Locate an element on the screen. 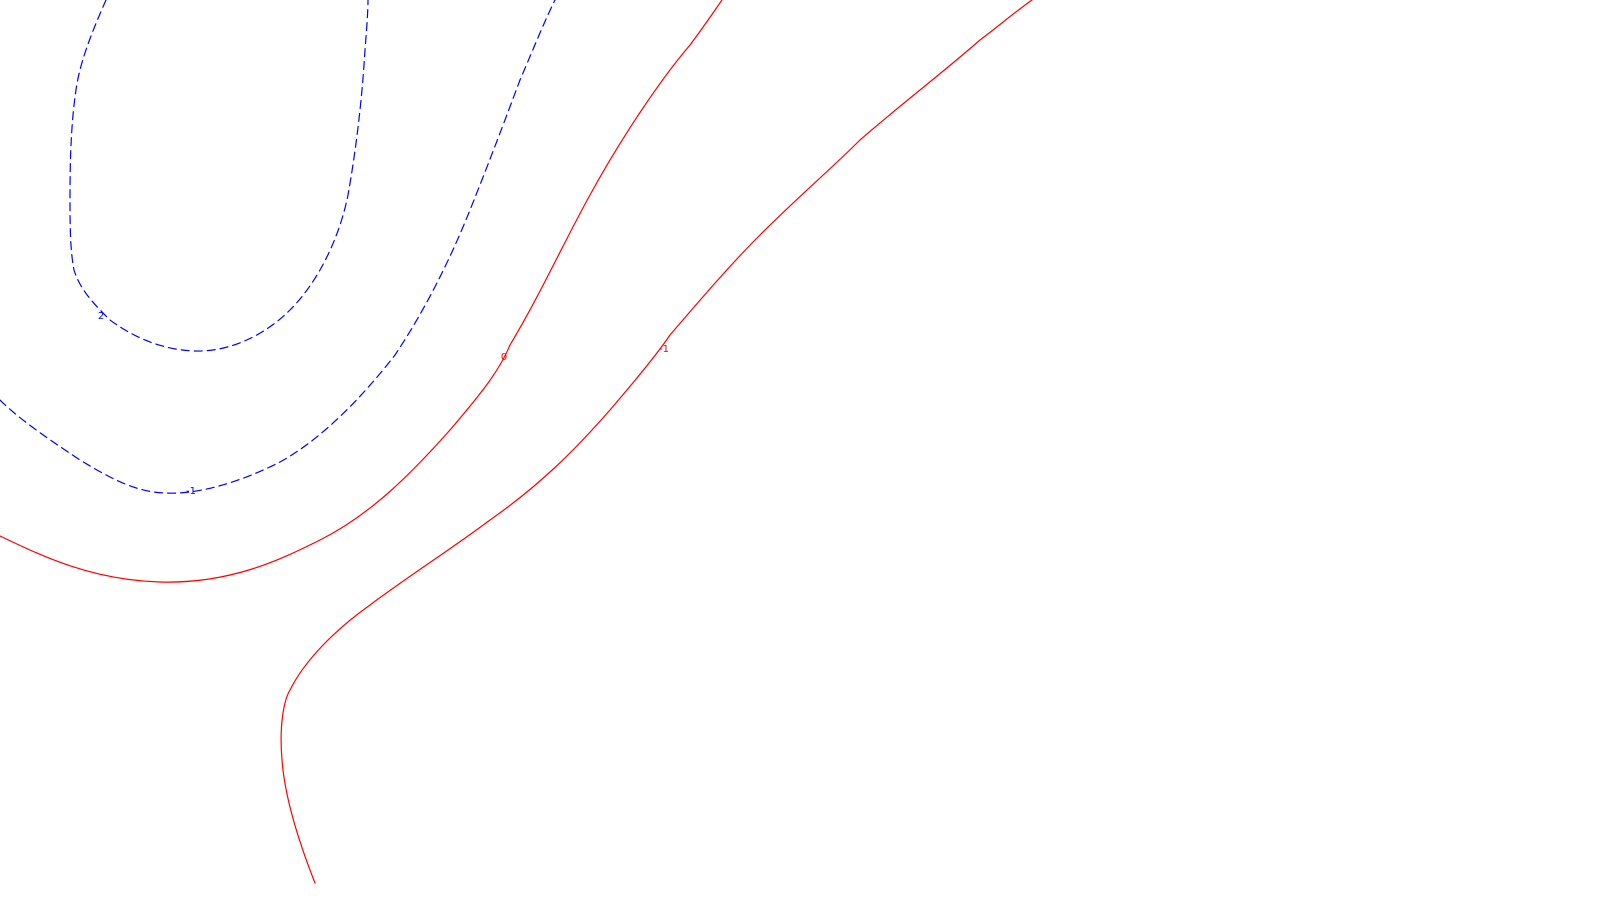 The width and height of the screenshot is (1600, 900). contour-label-neg1-red: -1 is located at coordinates (664, 349).